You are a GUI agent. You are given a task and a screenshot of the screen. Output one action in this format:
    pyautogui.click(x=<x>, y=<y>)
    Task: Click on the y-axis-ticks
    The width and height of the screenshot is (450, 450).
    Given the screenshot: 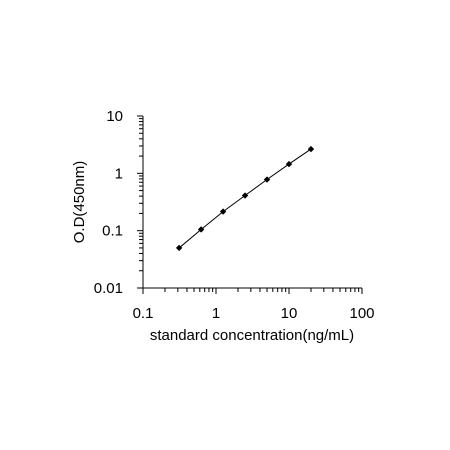 What is the action you would take?
    pyautogui.click(x=140, y=202)
    